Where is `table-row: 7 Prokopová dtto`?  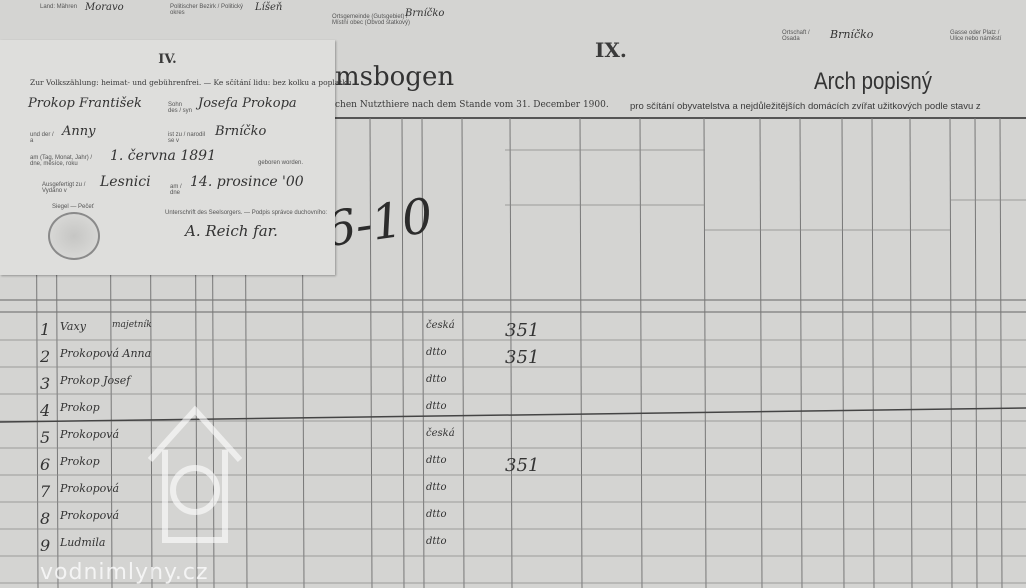 table-row: 7 Prokopová dtto is located at coordinates (513, 493).